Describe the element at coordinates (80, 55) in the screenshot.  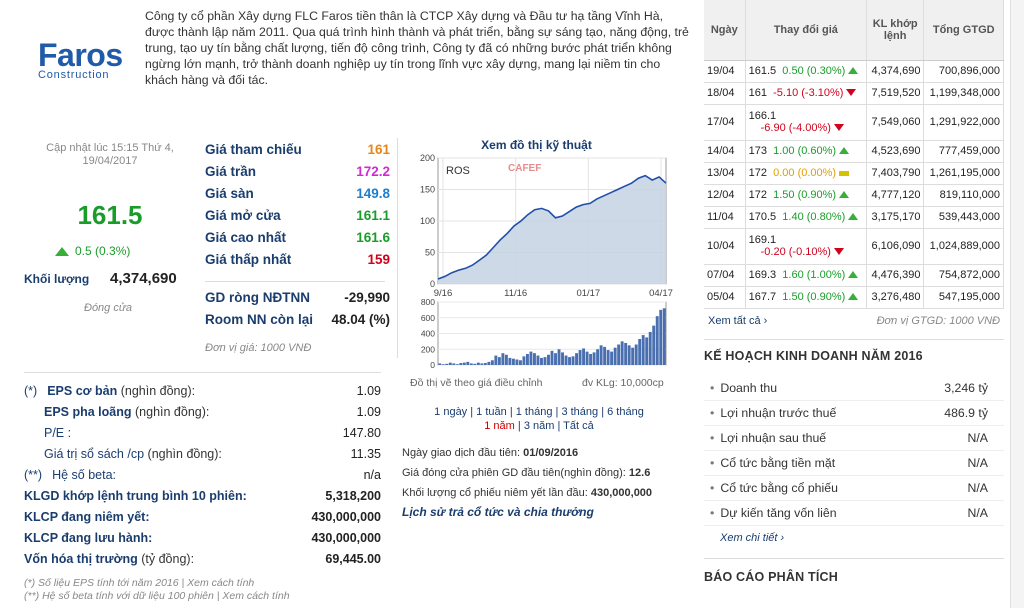
I see `logo-name: Faros` at that location.